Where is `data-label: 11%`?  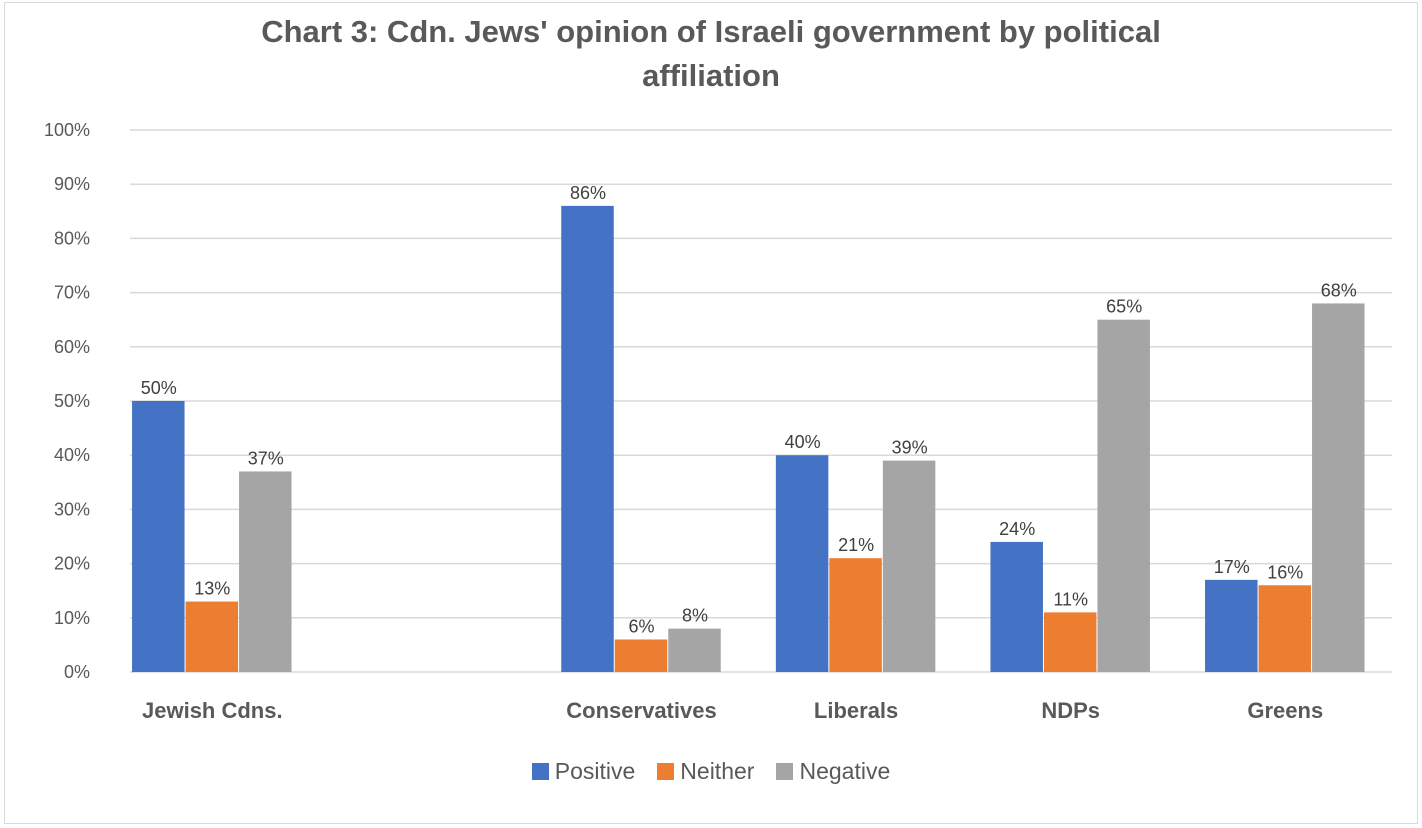 data-label: 11% is located at coordinates (1070, 599).